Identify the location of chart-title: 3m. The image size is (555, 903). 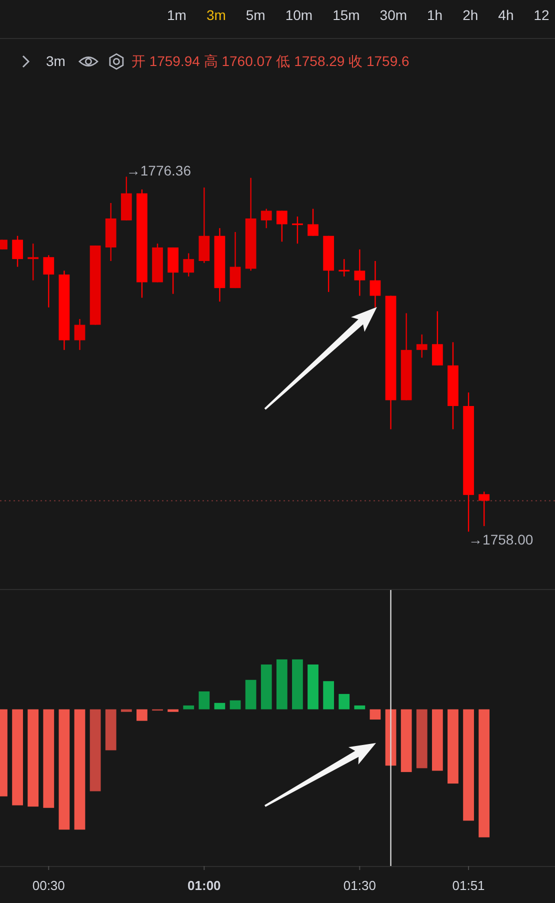
(56, 61).